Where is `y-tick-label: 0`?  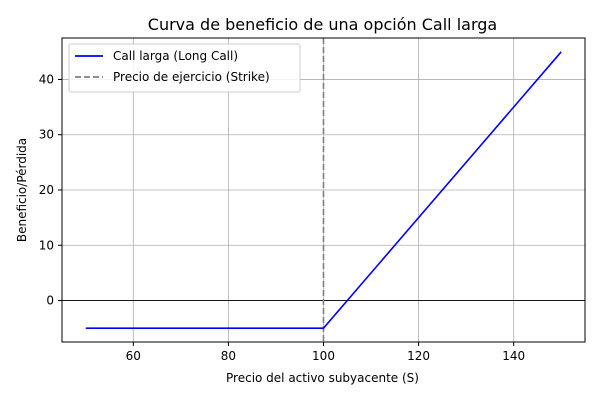
y-tick-label: 0 is located at coordinates (50, 301).